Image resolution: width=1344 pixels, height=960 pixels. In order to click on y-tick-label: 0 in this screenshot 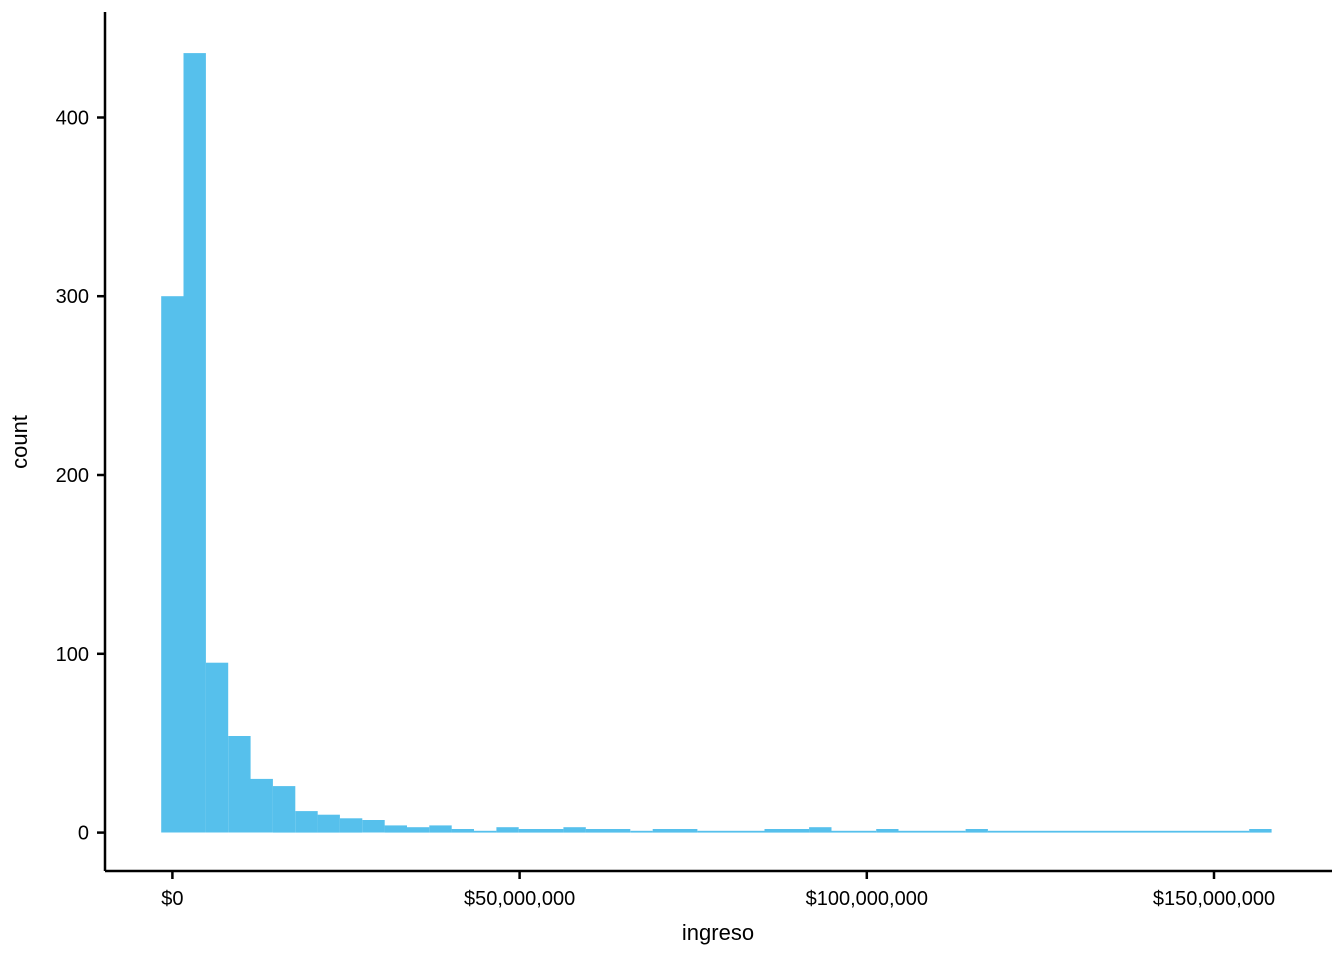, I will do `click(83, 834)`.